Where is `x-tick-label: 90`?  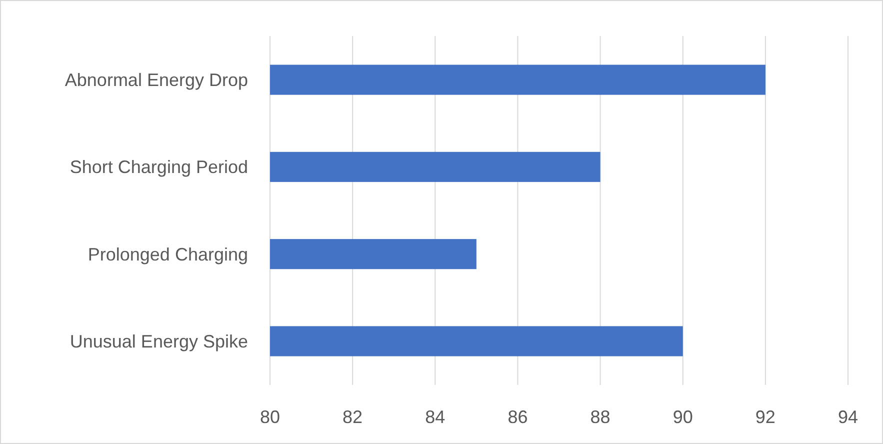 x-tick-label: 90 is located at coordinates (682, 417).